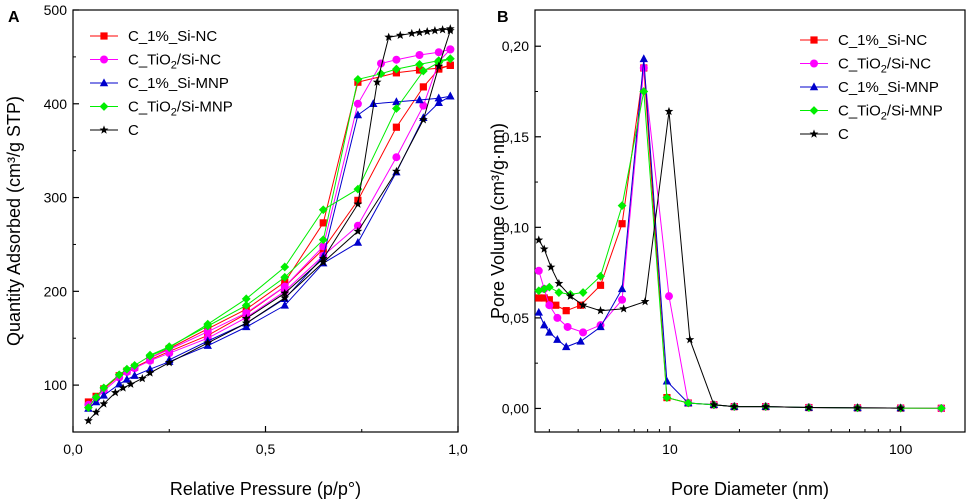 The width and height of the screenshot is (971, 501). I want to click on panel-b-legend-c-tio2-si-nc-label: C_TiO2/Si-NC, so click(884, 66).